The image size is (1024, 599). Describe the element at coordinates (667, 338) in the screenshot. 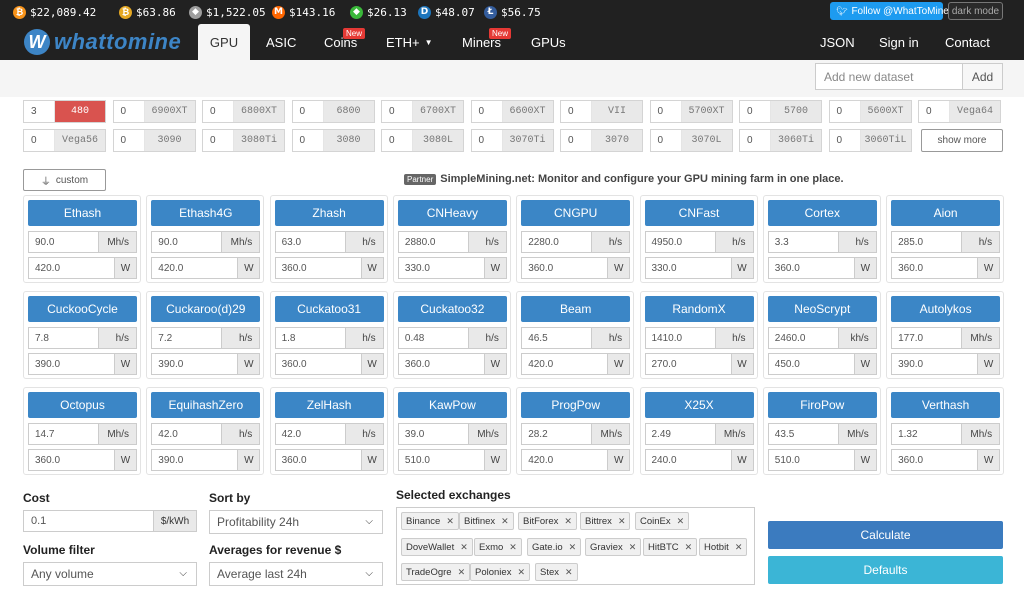

I see `hashrate-input: 1410.0` at that location.